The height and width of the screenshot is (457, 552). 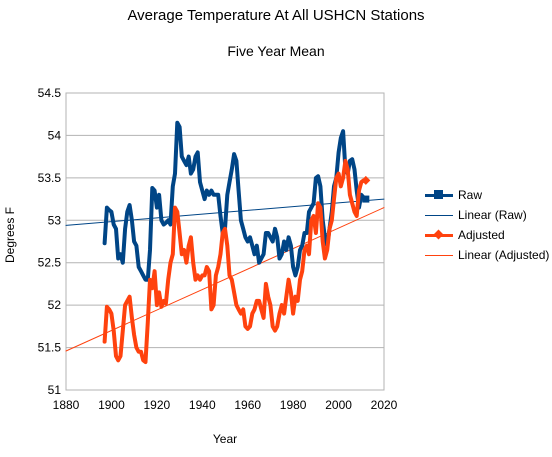 What do you see at coordinates (293, 405) in the screenshot?
I see `x-tick-label: 1980` at bounding box center [293, 405].